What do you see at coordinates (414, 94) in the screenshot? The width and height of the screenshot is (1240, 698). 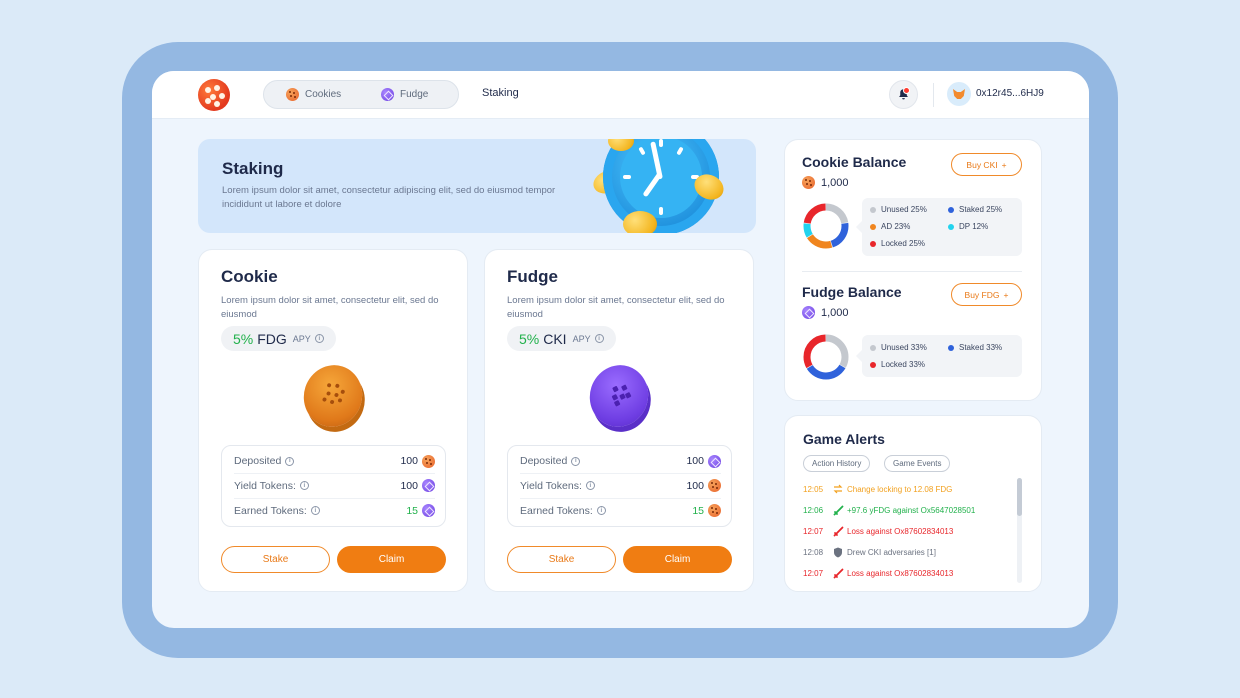 I see `tab-fudge-label: Fudge` at bounding box center [414, 94].